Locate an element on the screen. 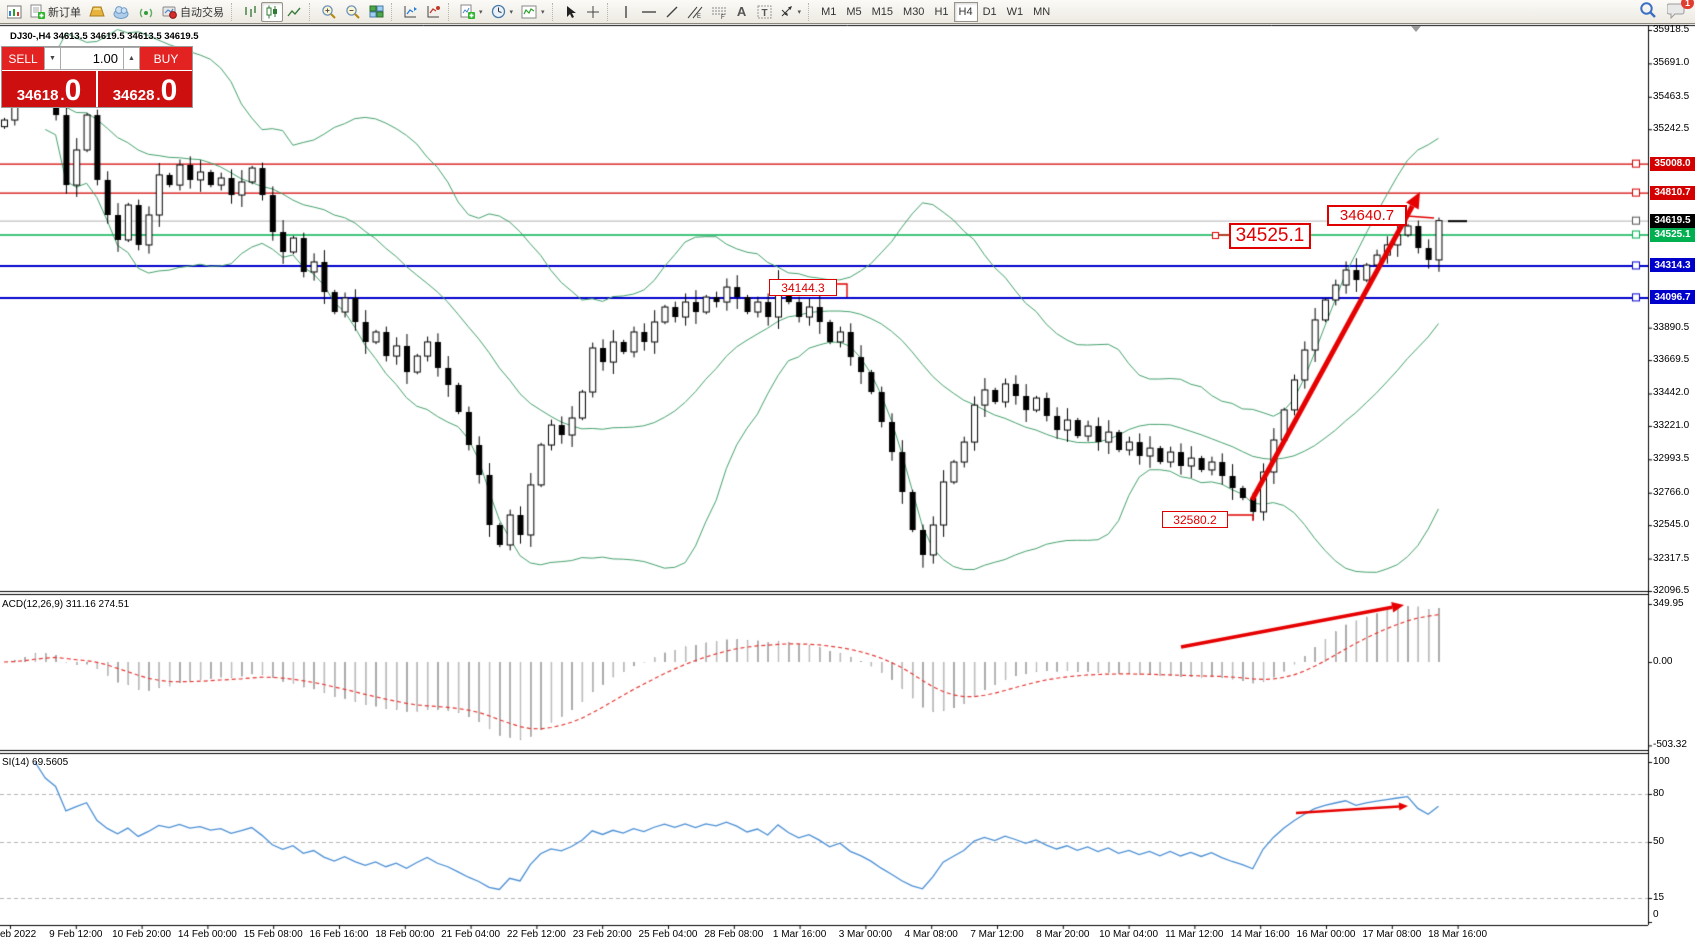 This screenshot has height=944, width=1695. price-axis-tick: 32317.5 is located at coordinates (1671, 558).